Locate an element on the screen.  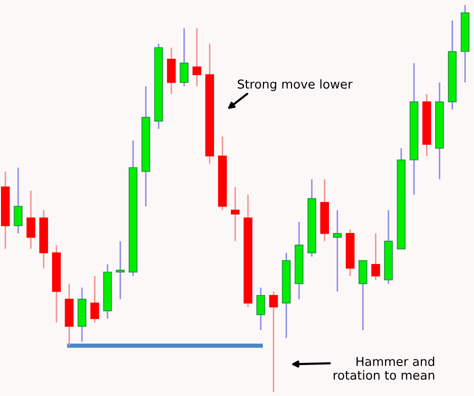
annotation: Strong move lower is located at coordinates (295, 85).